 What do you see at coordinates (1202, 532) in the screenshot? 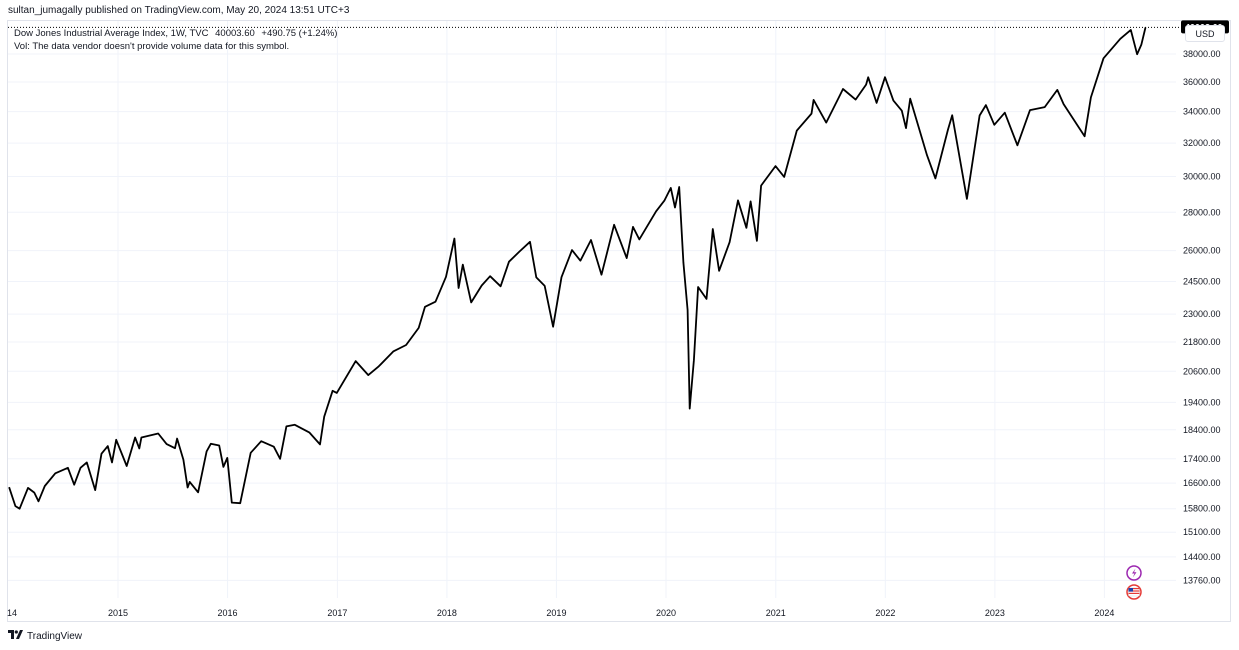
I see `y-tick-label: 15100.00` at bounding box center [1202, 532].